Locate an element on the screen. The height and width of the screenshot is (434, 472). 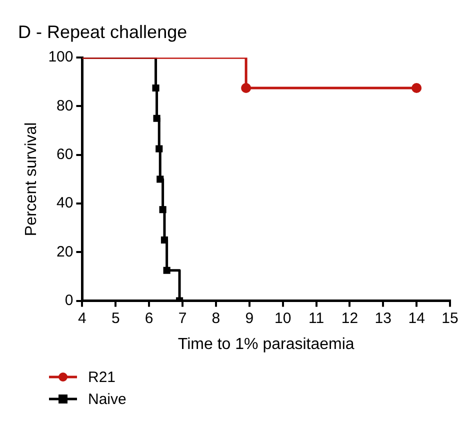
x-tick-label: 13 is located at coordinates (383, 318).